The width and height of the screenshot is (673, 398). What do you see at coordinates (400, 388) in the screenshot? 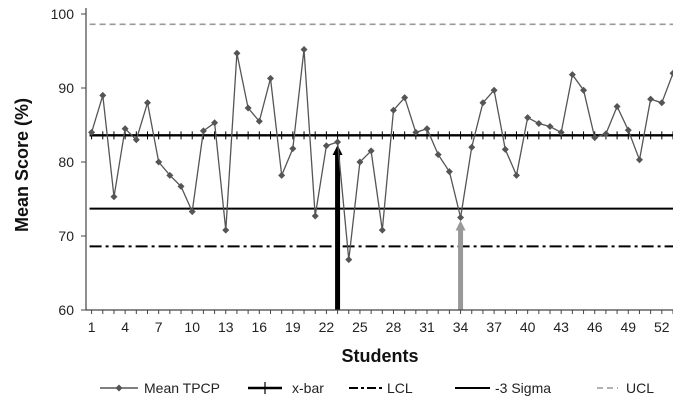
I see `legend-label: LCL` at bounding box center [400, 388].